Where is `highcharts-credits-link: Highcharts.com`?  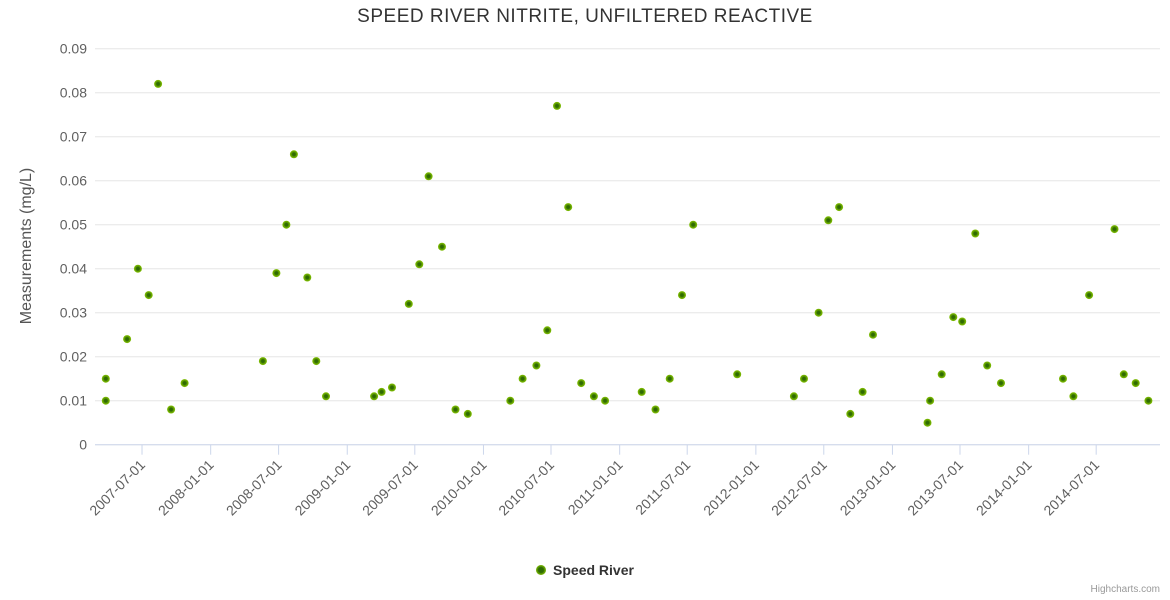
highcharts-credits-link: Highcharts.com is located at coordinates (1125, 589).